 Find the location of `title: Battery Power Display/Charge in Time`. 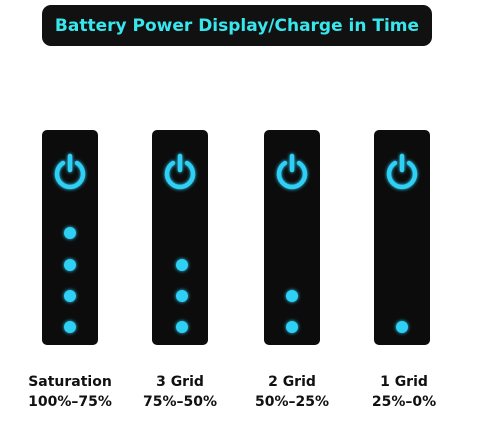

title: Battery Power Display/Charge in Time is located at coordinates (237, 26).